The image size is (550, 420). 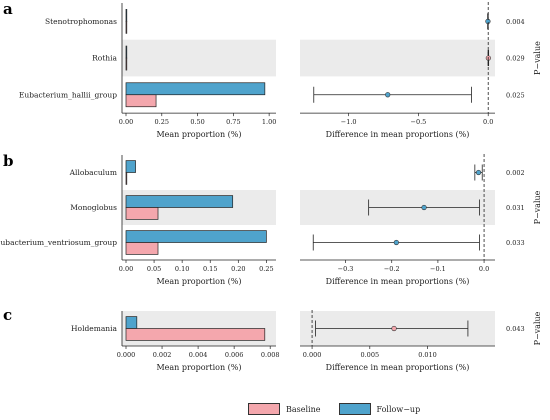 I want to click on panel-b-left-tick-label: 0.20, so click(x=238, y=269).